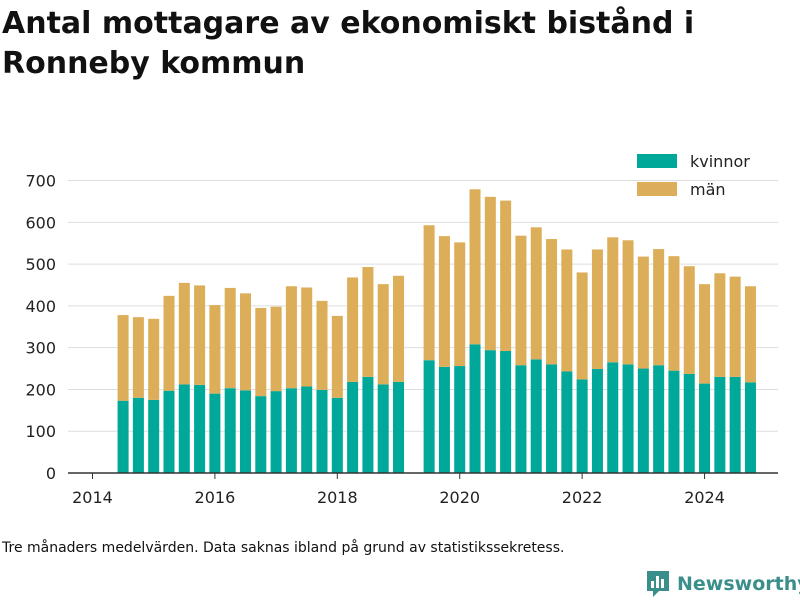 This screenshot has height=600, width=800. Describe the element at coordinates (40, 264) in the screenshot. I see `y-tick-label: 500` at that location.